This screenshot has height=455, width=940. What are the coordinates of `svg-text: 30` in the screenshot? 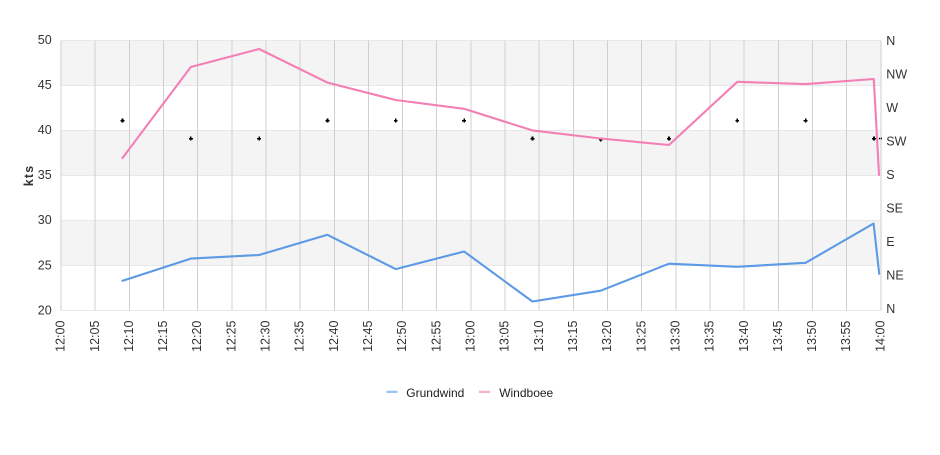 It's located at (45, 220).